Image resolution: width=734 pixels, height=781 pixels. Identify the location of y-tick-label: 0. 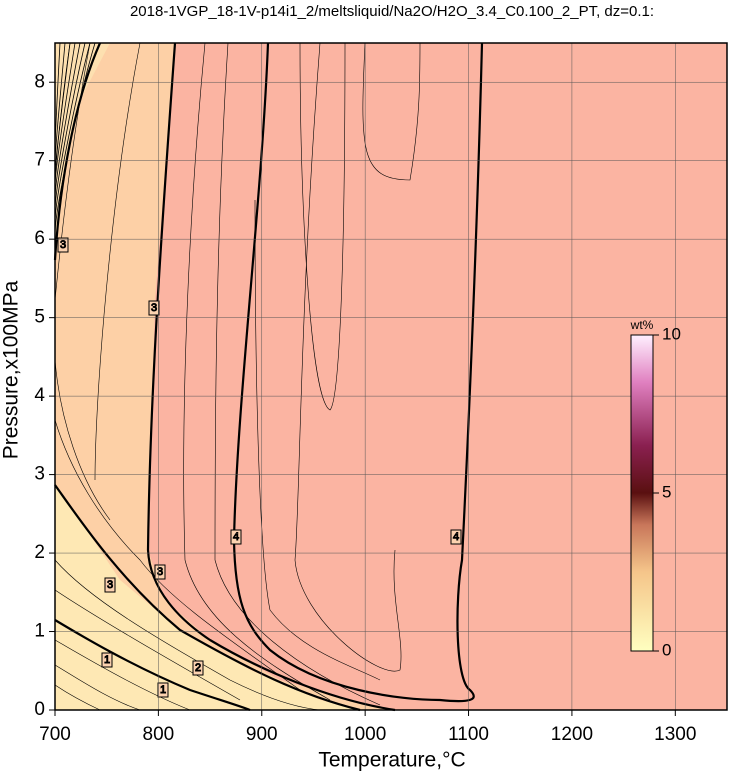
(39, 709).